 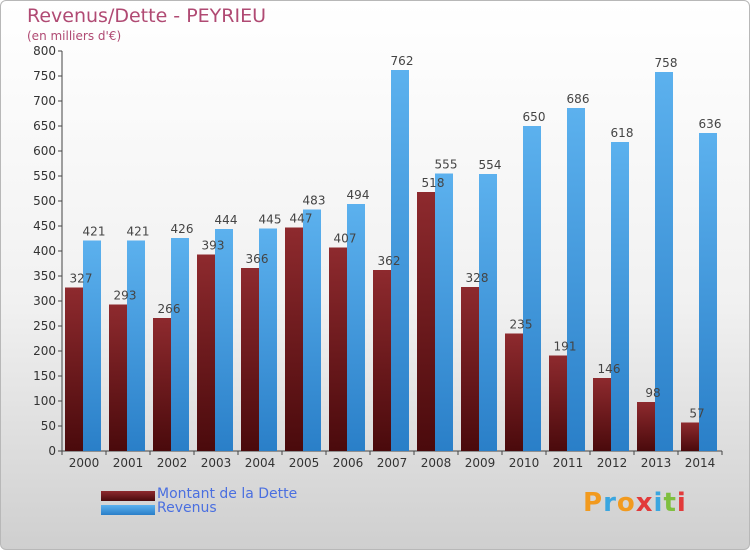 What do you see at coordinates (626, 503) in the screenshot?
I see `logo-letter: o` at bounding box center [626, 503].